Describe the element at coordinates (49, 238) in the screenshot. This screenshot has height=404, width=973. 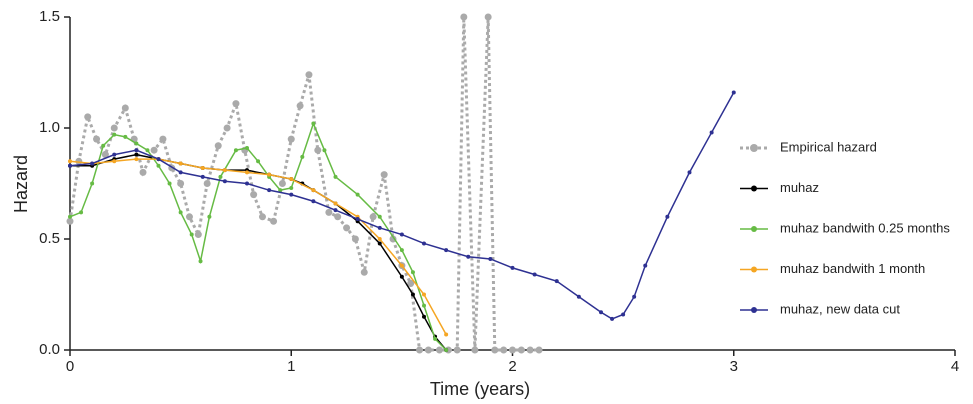
I see `y-tick-label: 0.5` at that location.